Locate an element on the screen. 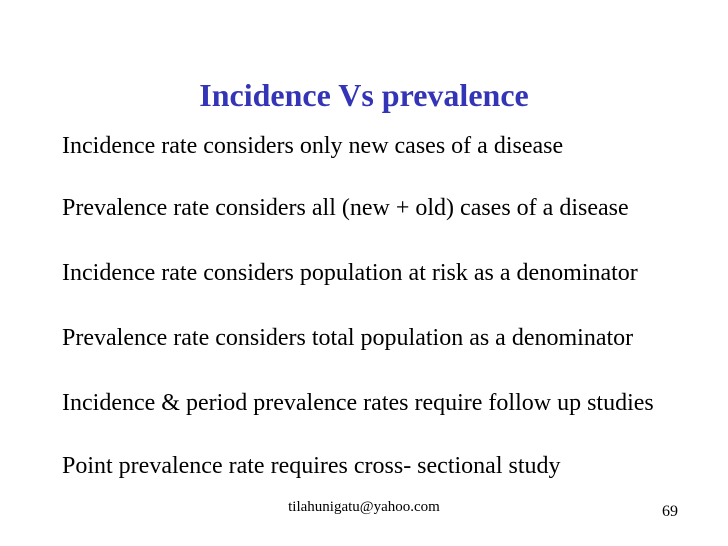 The height and width of the screenshot is (546, 728). slide-title: Incidence Vs prevalence is located at coordinates (364, 95).